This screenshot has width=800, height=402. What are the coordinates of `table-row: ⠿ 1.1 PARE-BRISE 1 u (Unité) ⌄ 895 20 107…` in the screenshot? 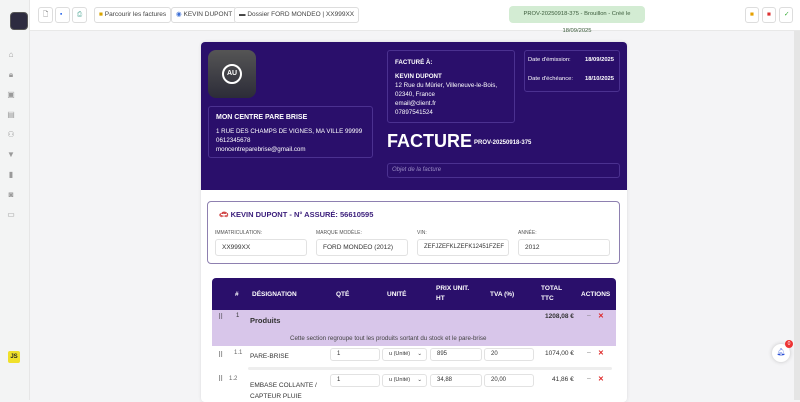 It's located at (414, 359).